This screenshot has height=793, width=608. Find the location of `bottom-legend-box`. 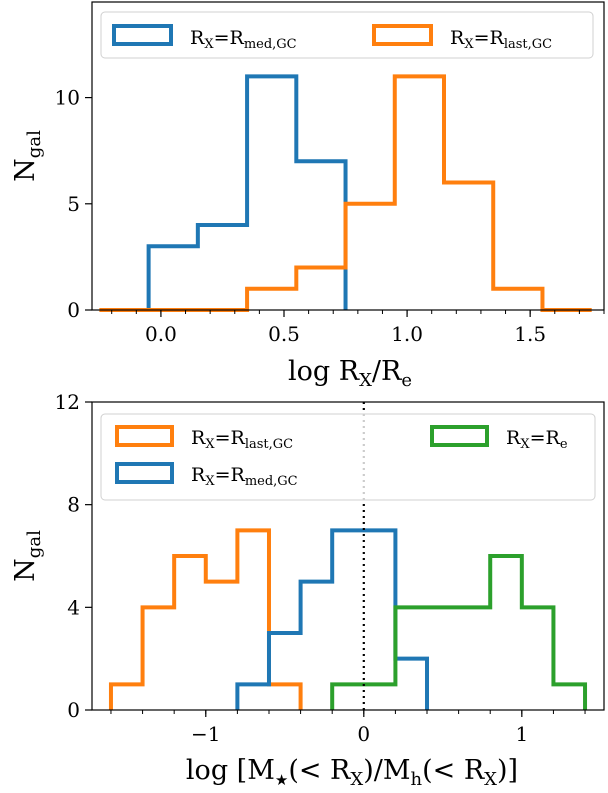

bottom-legend-box is located at coordinates (348, 457).